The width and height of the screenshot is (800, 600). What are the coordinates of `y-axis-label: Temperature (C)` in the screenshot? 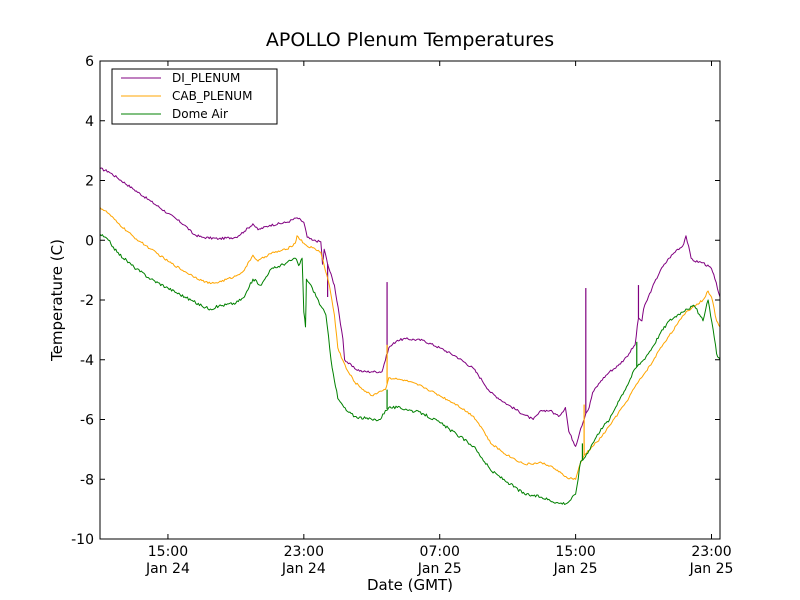 It's located at (57, 300).